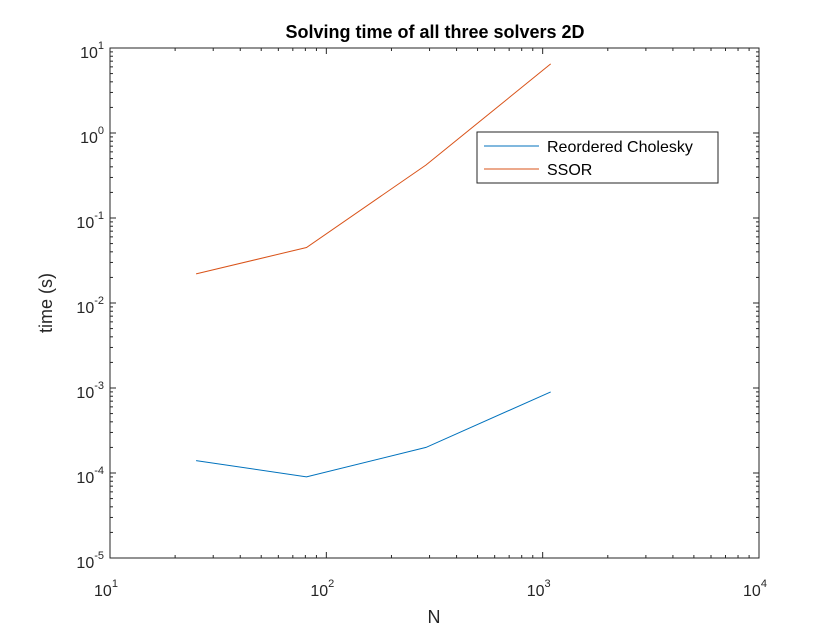 The height and width of the screenshot is (630, 840). Describe the element at coordinates (569, 170) in the screenshot. I see `legend-label-ssor: SSOR` at that location.